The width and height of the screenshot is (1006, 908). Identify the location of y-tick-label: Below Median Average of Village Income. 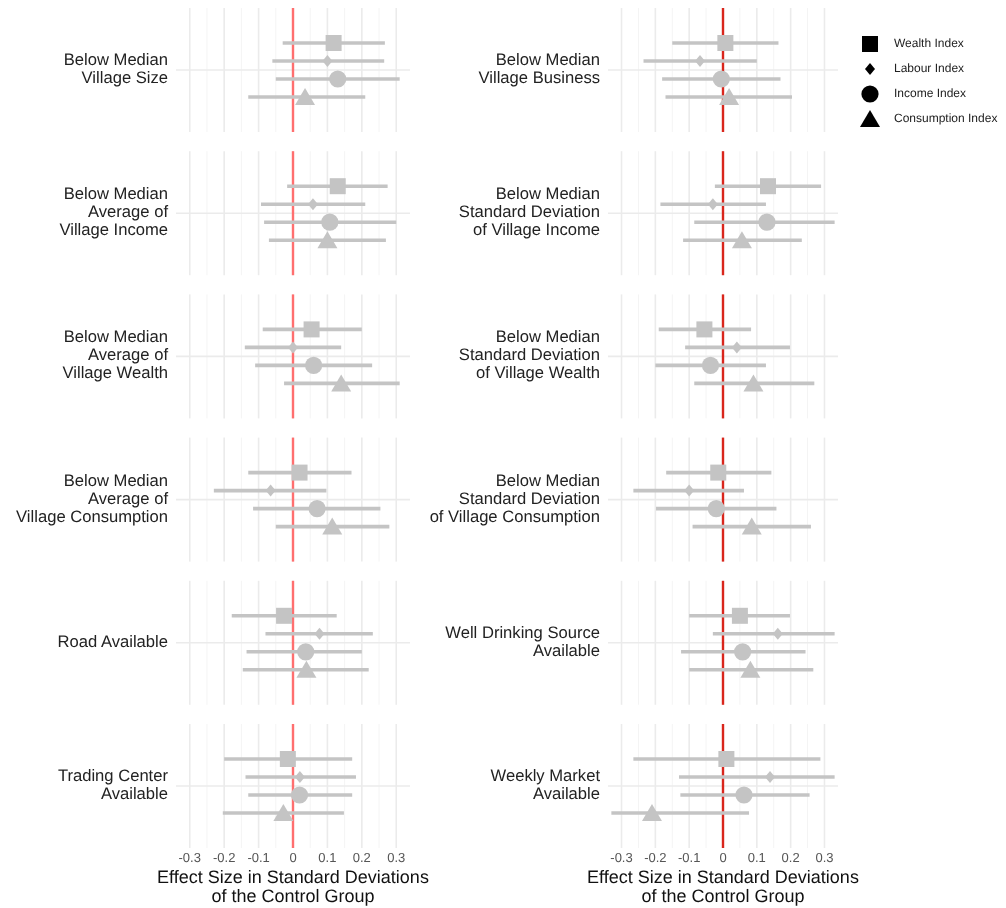
(114, 211).